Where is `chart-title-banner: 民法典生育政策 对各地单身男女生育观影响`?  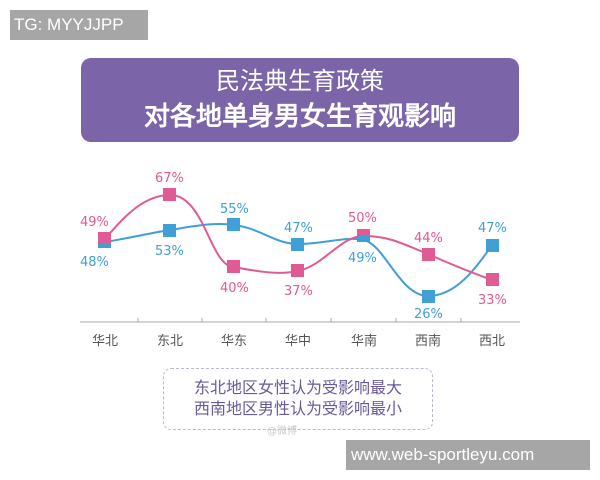 chart-title-banner: 民法典生育政策 对各地单身男女生育观影响 is located at coordinates (300, 100).